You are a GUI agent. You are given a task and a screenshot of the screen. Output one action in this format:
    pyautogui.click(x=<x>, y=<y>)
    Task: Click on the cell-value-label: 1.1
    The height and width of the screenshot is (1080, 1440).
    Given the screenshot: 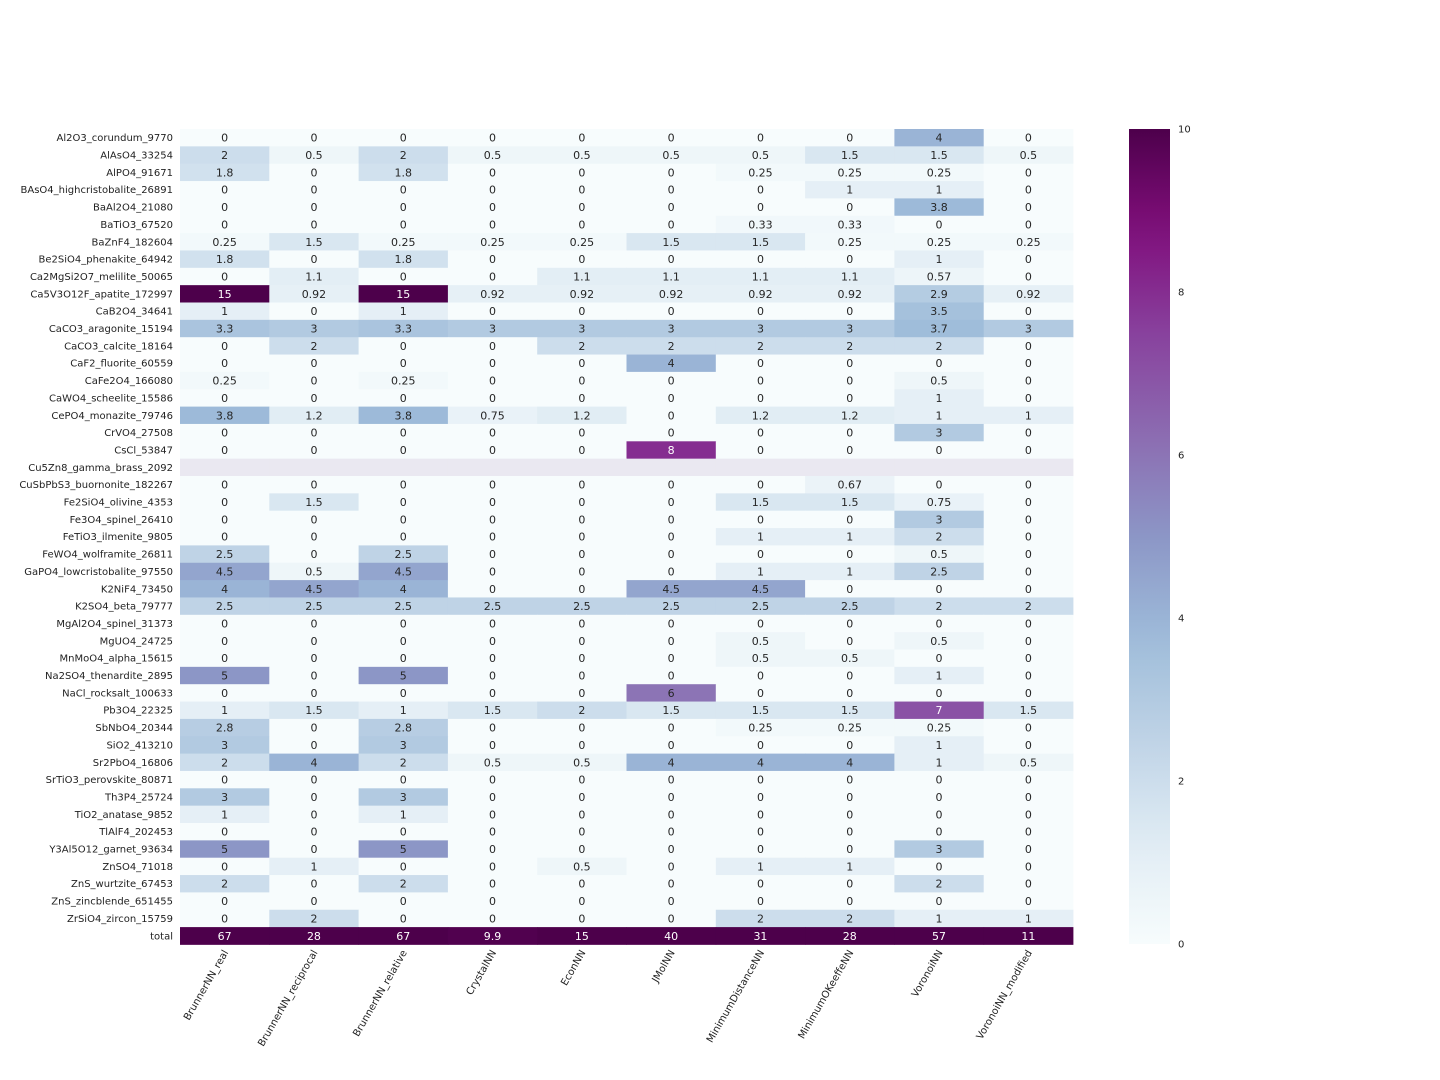 What is the action you would take?
    pyautogui.click(x=582, y=276)
    